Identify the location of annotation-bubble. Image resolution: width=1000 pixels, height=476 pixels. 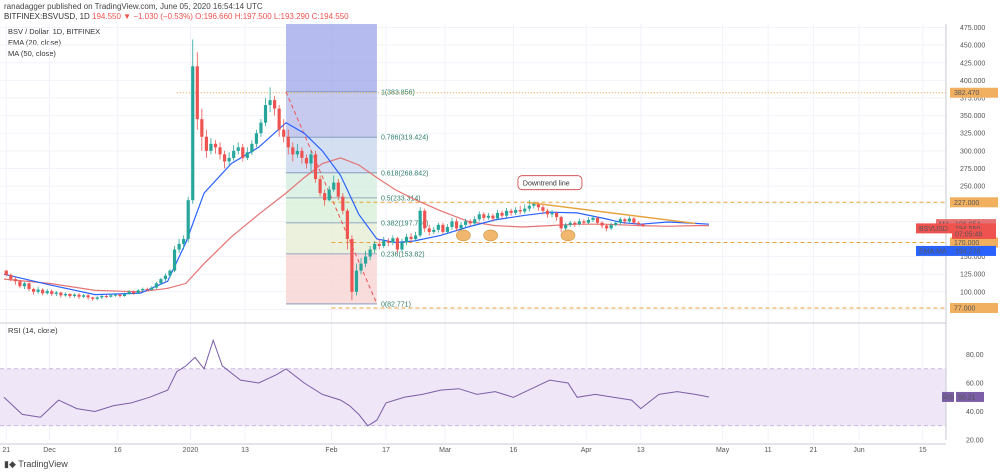
(550, 183).